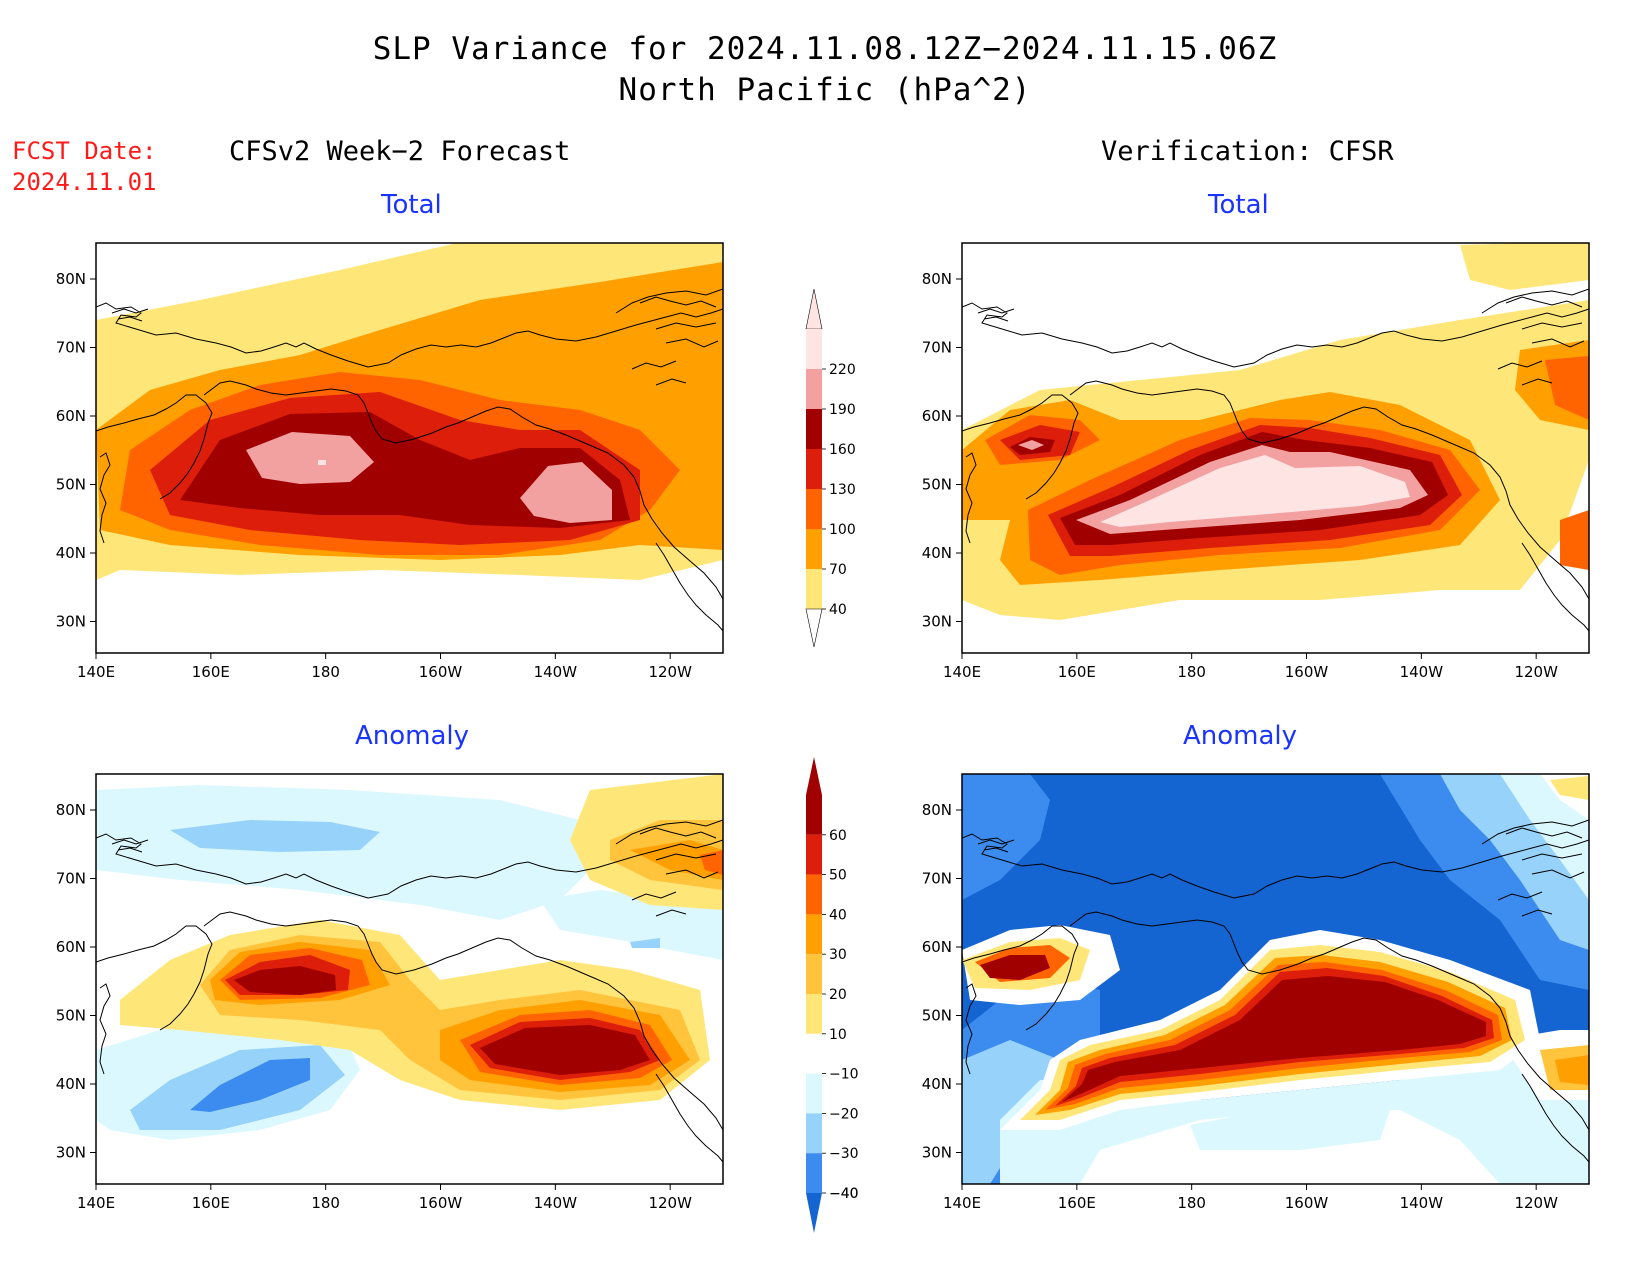  I want to click on verification-total-map, so click(1275, 448).